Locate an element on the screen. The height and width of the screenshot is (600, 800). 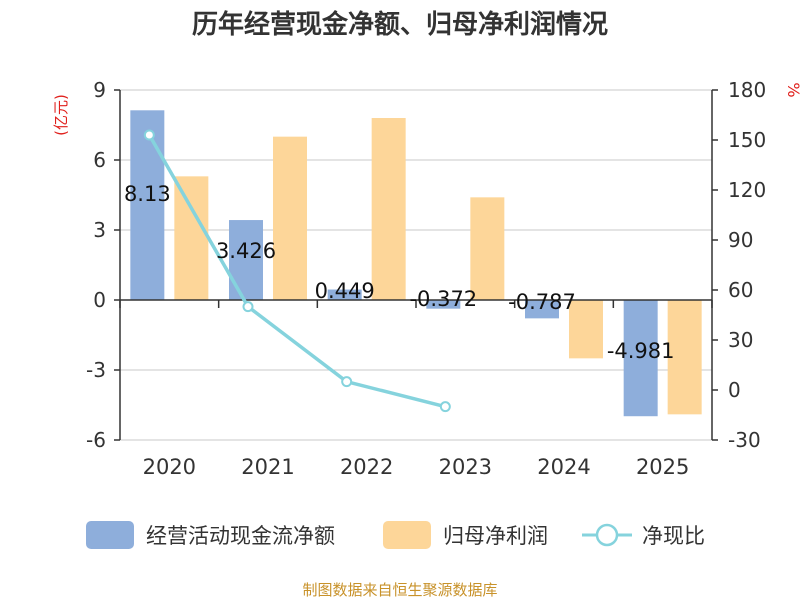
chart-title: 历年经营现金净额、归母净利润情况 is located at coordinates (400, 24).